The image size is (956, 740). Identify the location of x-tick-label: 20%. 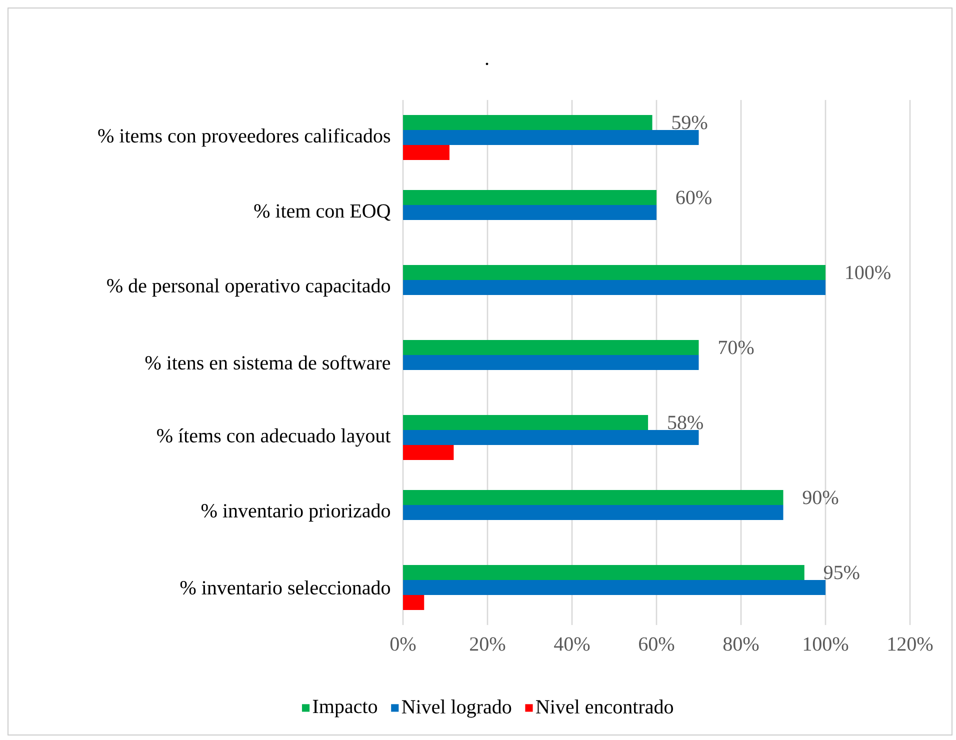
(488, 644).